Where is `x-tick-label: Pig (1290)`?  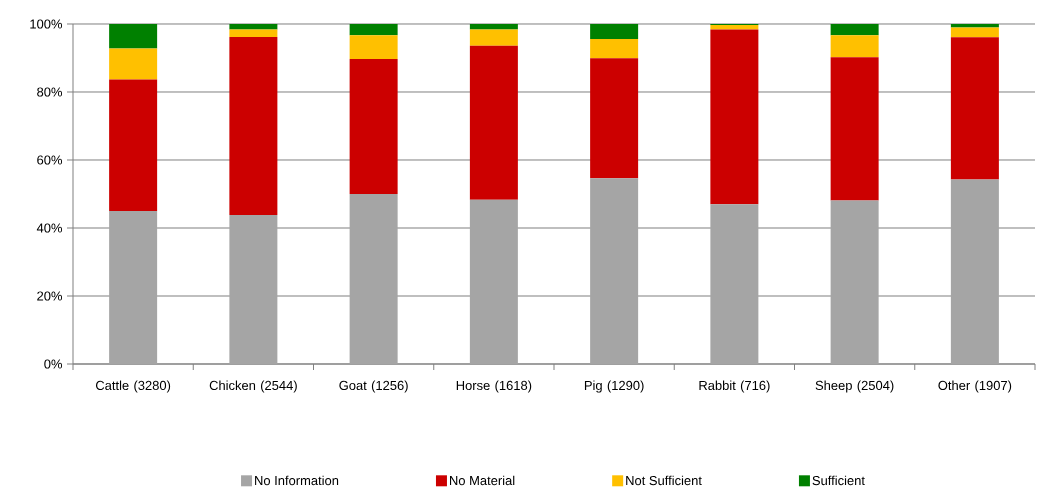 x-tick-label: Pig (1290) is located at coordinates (614, 386).